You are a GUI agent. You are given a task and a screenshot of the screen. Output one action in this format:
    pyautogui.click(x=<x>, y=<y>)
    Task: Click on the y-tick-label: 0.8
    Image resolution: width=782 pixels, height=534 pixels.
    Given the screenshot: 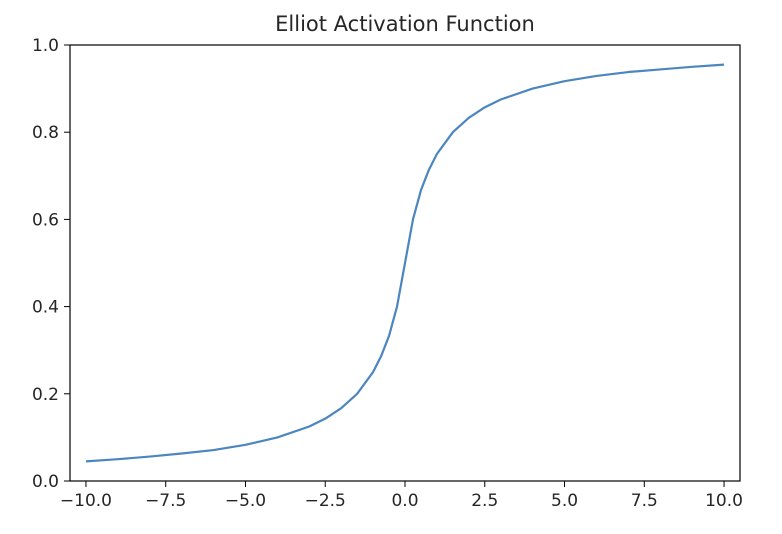 What is the action you would take?
    pyautogui.click(x=45, y=133)
    